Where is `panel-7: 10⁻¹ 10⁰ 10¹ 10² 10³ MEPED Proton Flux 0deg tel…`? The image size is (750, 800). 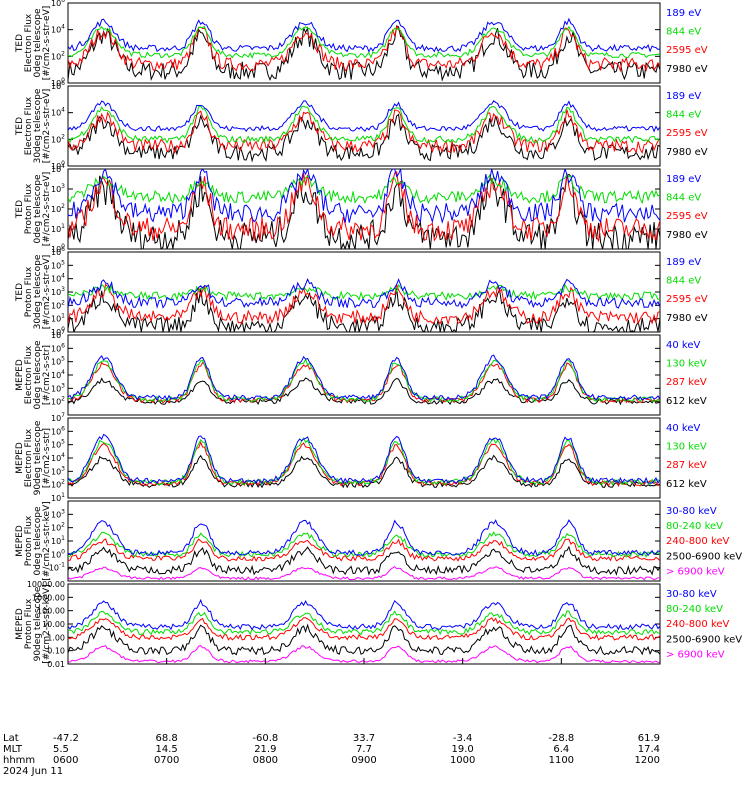 panel-7: 10⁻¹ 10⁰ 10¹ 10² 10³ MEPED Proton Flux 0deg tel… is located at coordinates (378, 541).